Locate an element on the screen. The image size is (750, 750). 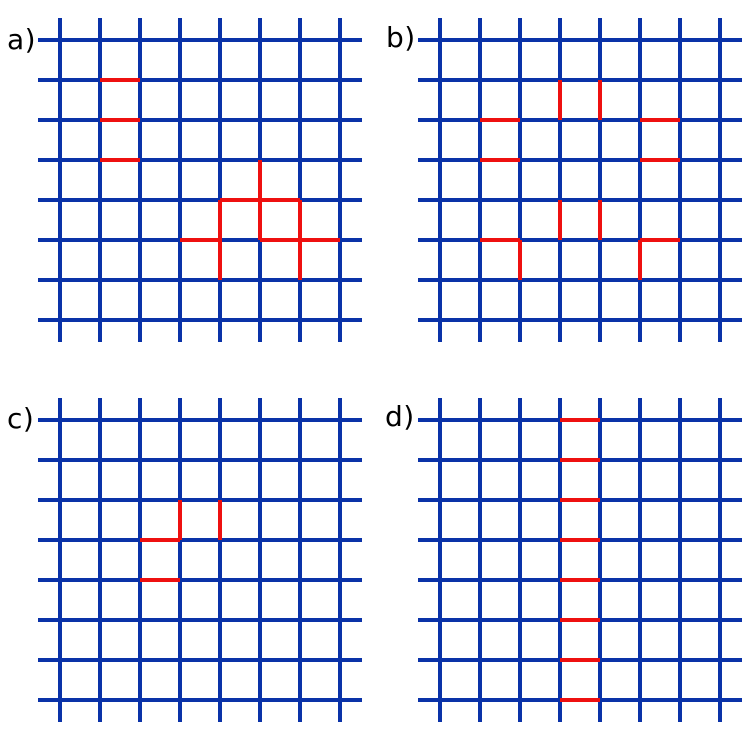
panel-label-c: c) is located at coordinates (21, 418).